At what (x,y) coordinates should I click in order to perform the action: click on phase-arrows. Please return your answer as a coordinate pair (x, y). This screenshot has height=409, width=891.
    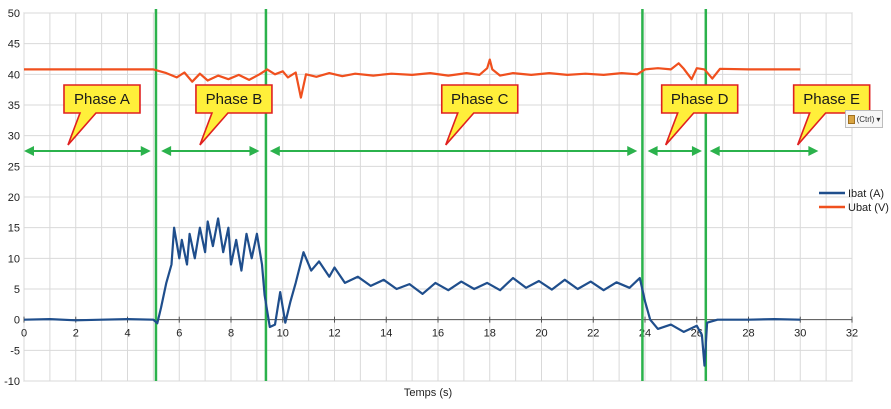
    Looking at the image, I should click on (421, 151).